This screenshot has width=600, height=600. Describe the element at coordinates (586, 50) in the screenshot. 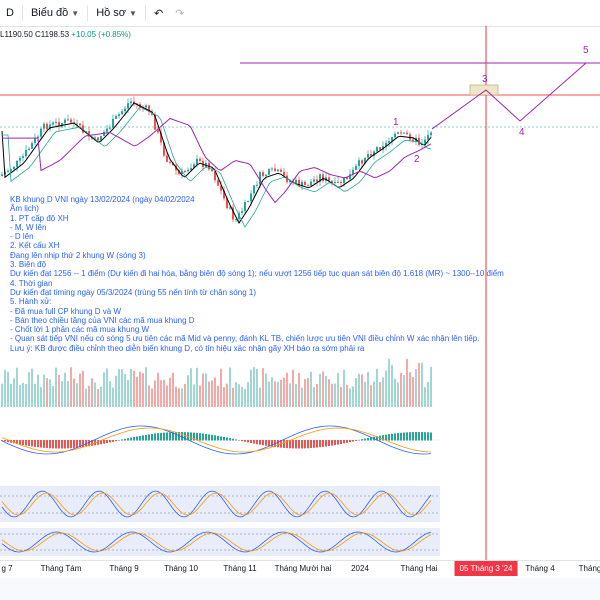

I see `wave-label-5: 5` at that location.